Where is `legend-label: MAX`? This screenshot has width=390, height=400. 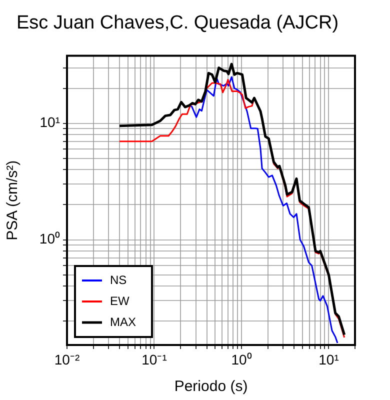
legend-label: MAX is located at coordinates (123, 321).